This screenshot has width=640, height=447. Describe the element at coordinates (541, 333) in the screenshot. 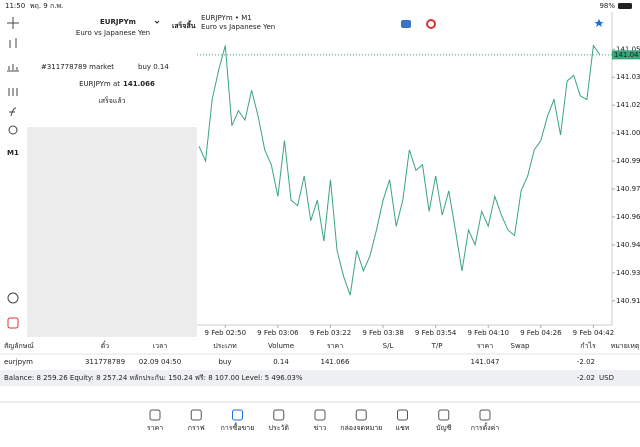

I see `x-tick-label: 9 Feb 04:26` at that location.